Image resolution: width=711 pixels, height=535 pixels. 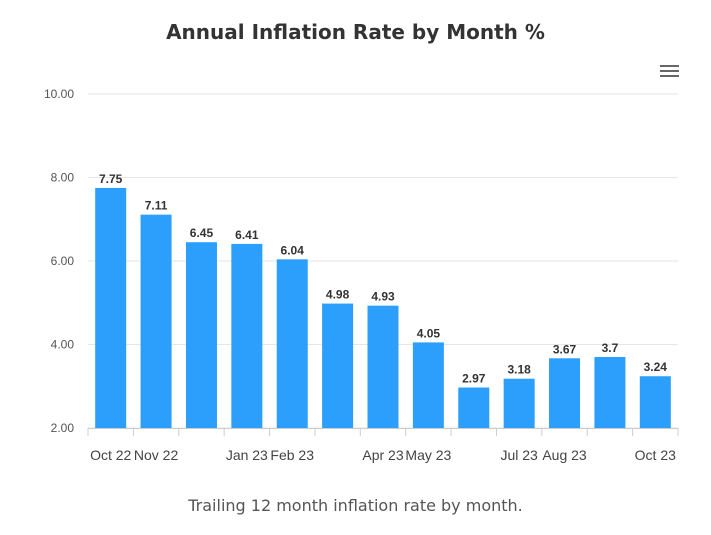 I want to click on data-label: 6.04, so click(x=293, y=250).